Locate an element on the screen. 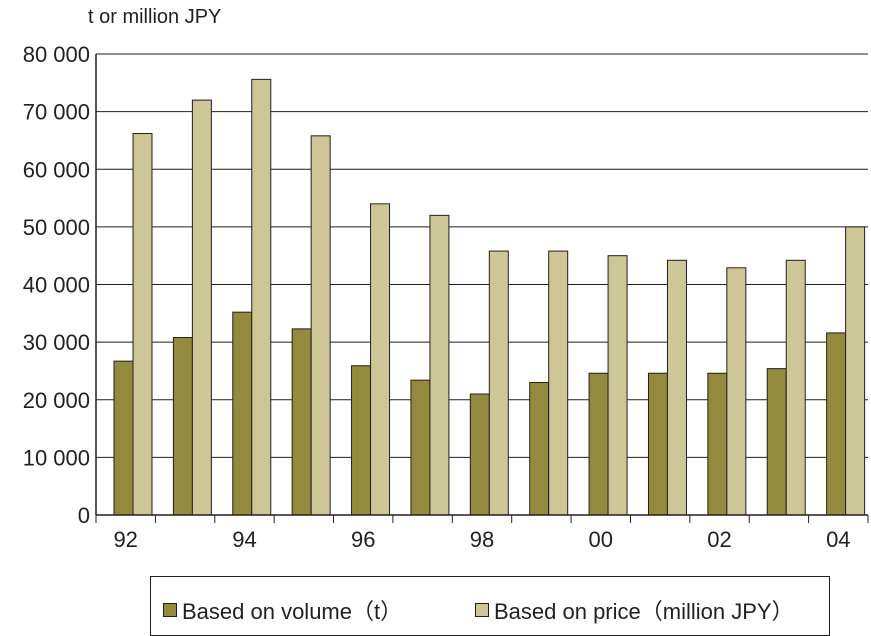 This screenshot has height=636, width=871. y-tick-label: 40 000 is located at coordinates (56, 285).